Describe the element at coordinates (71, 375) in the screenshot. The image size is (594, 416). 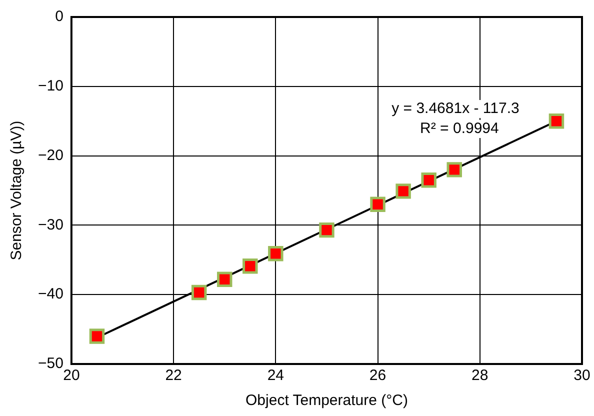
I see `x-tick-label: 20` at that location.